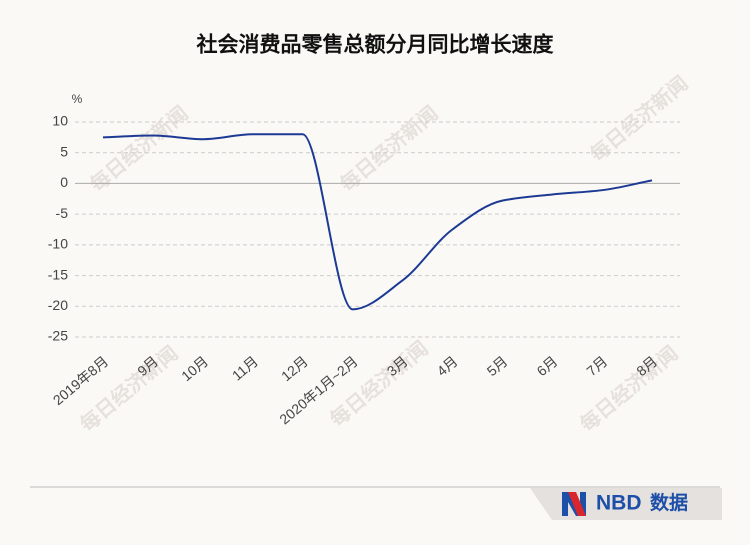  I want to click on y-tick-label: -10, so click(58, 244).